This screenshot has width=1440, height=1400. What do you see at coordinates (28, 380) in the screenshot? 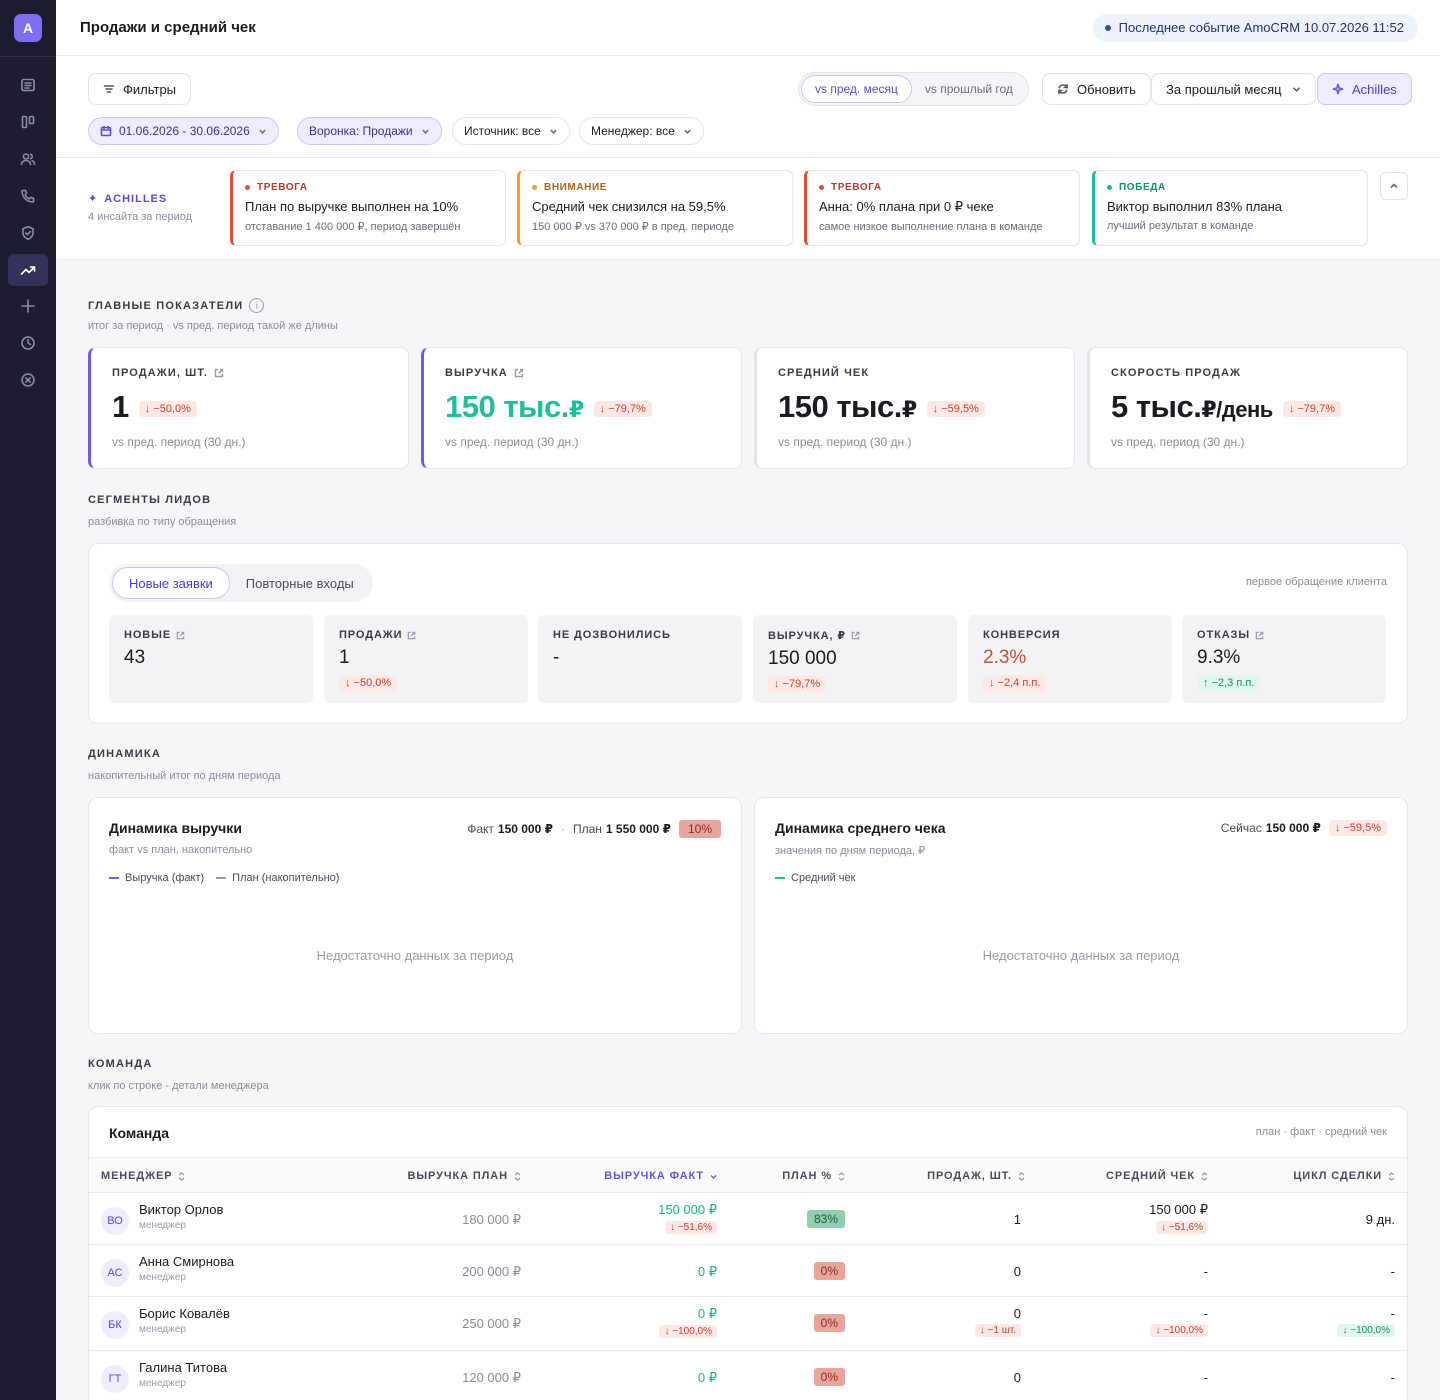
I see `sidebar-item-exit` at bounding box center [28, 380].